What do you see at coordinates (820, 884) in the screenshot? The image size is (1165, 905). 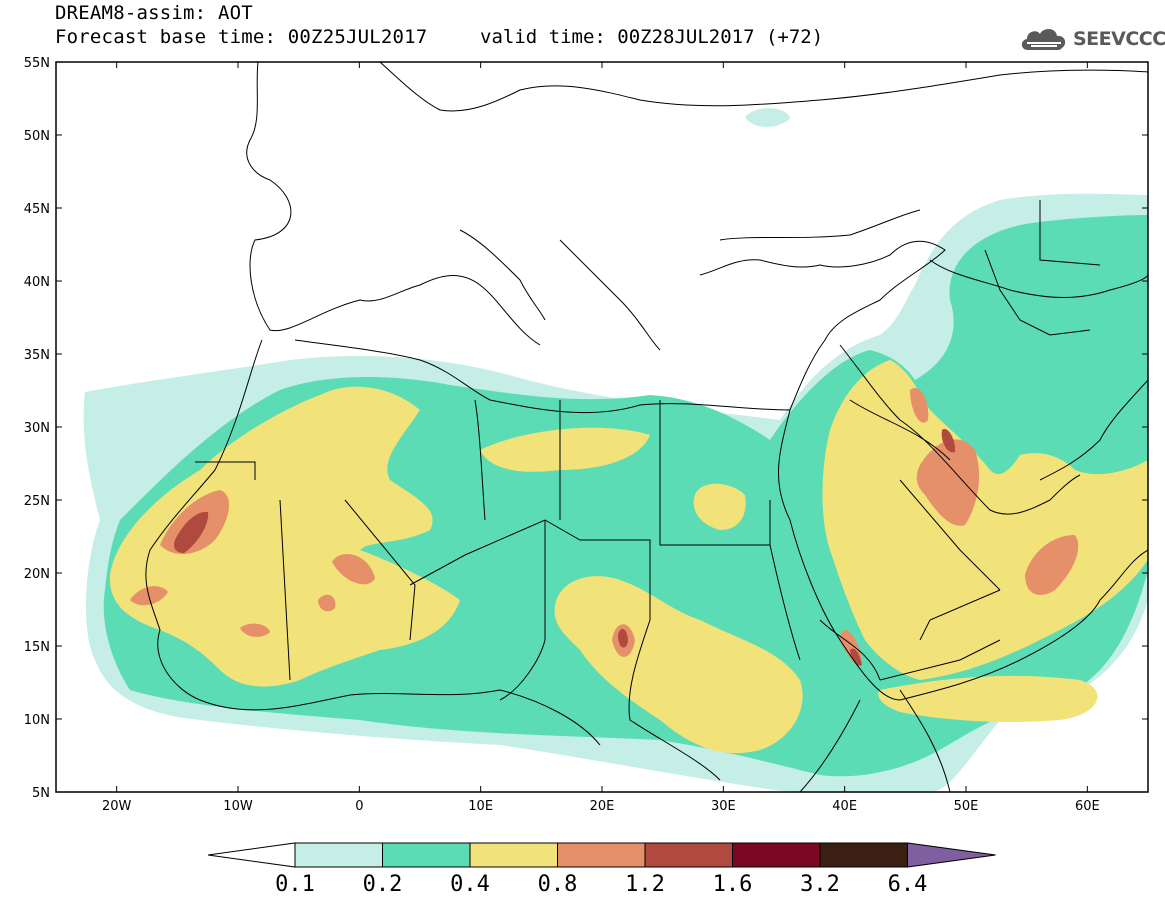 I see `colorbar-label: 3.2` at bounding box center [820, 884].